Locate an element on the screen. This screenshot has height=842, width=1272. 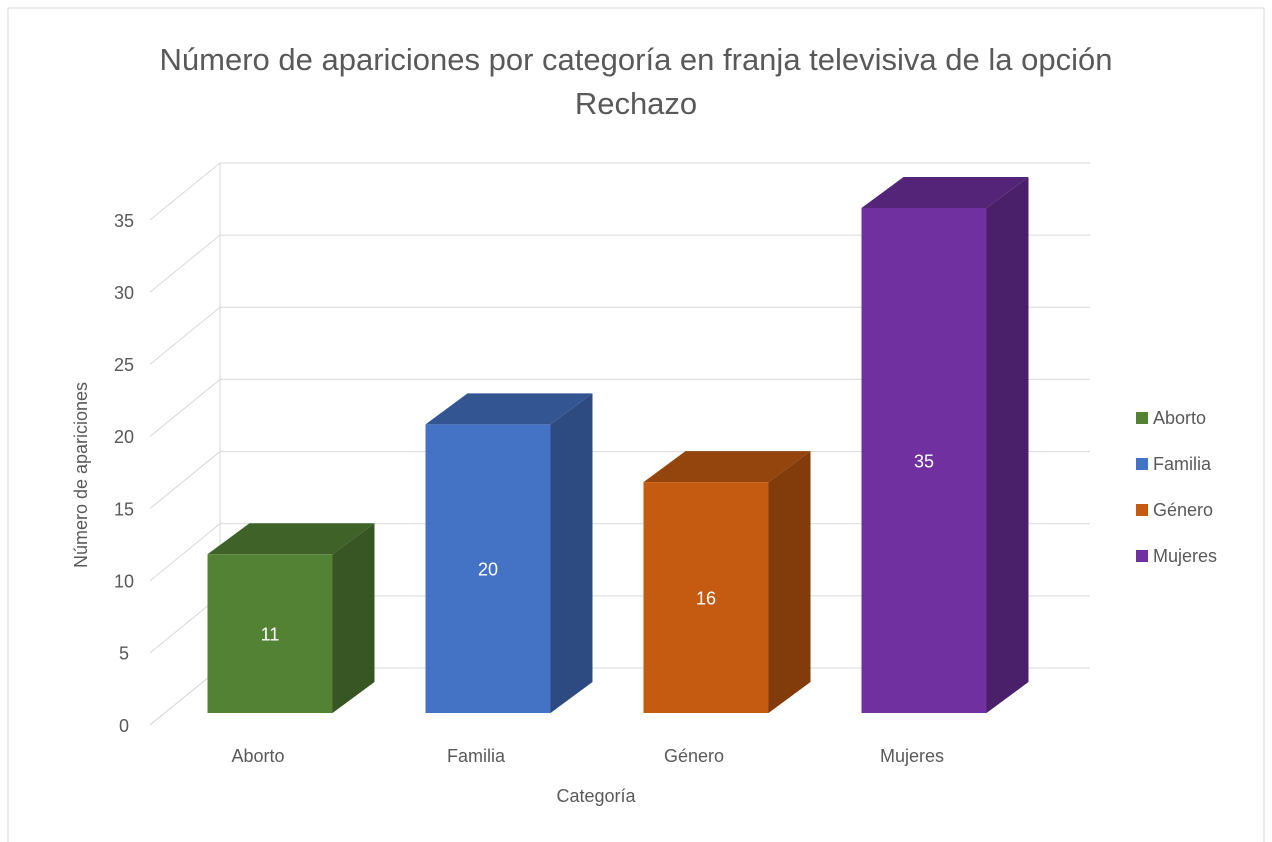
data-label: 35 is located at coordinates (924, 461).